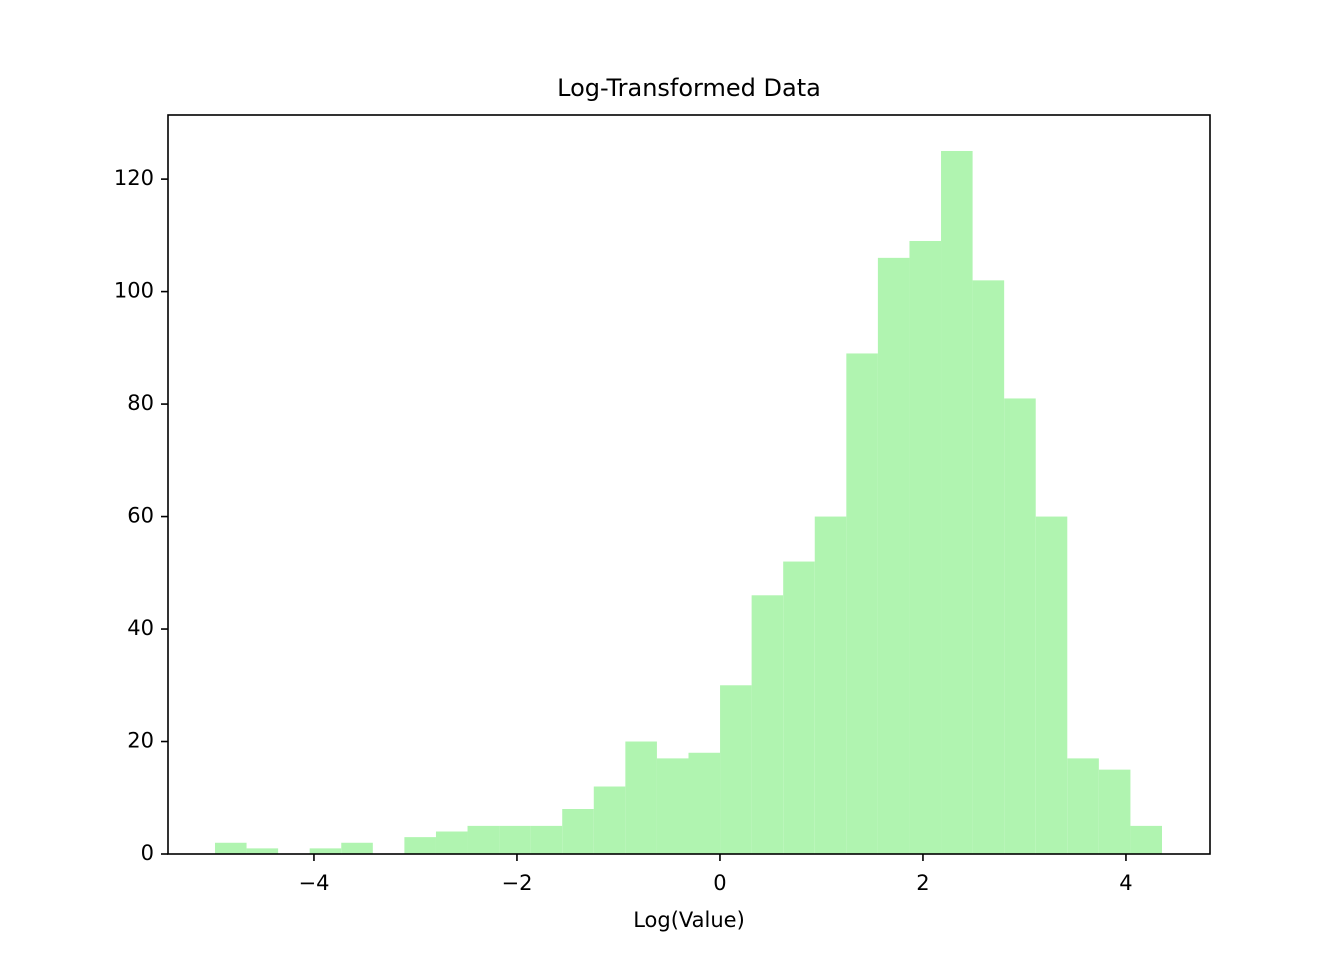 This screenshot has height=960, width=1344. Describe the element at coordinates (689, 920) in the screenshot. I see `x-axis-label: Log(Value)` at that location.